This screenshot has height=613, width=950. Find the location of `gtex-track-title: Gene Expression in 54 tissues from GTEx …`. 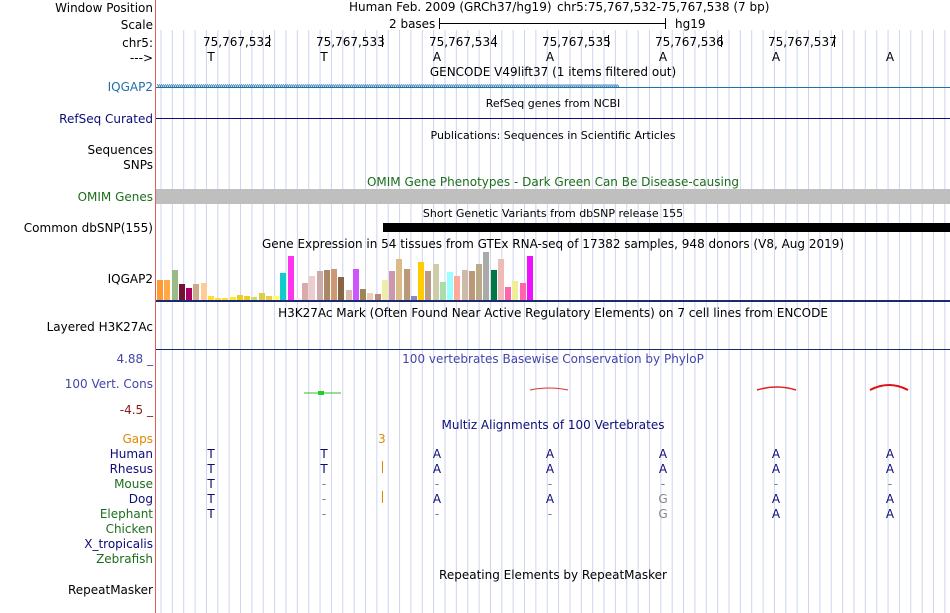

gtex-track-title: Gene Expression in 54 tissues from GTEx … is located at coordinates (553, 244).